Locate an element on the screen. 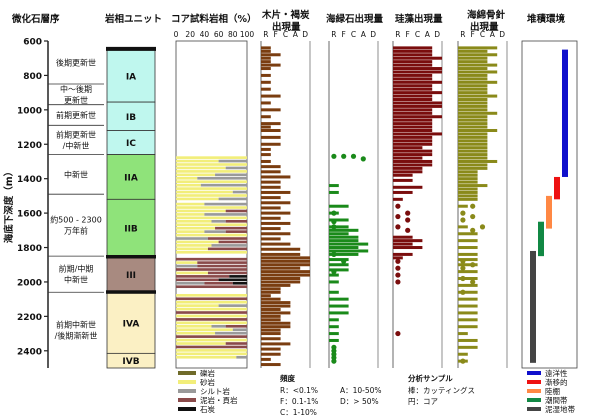  unit-boundary-bar is located at coordinates (131, 292).